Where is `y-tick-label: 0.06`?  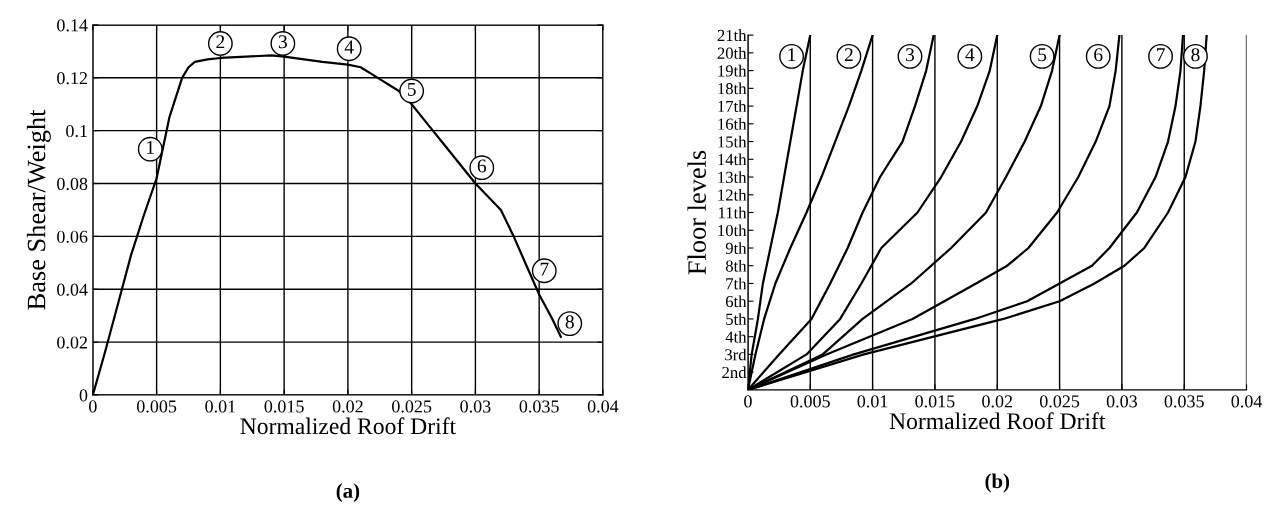 y-tick-label: 0.06 is located at coordinates (72, 236).